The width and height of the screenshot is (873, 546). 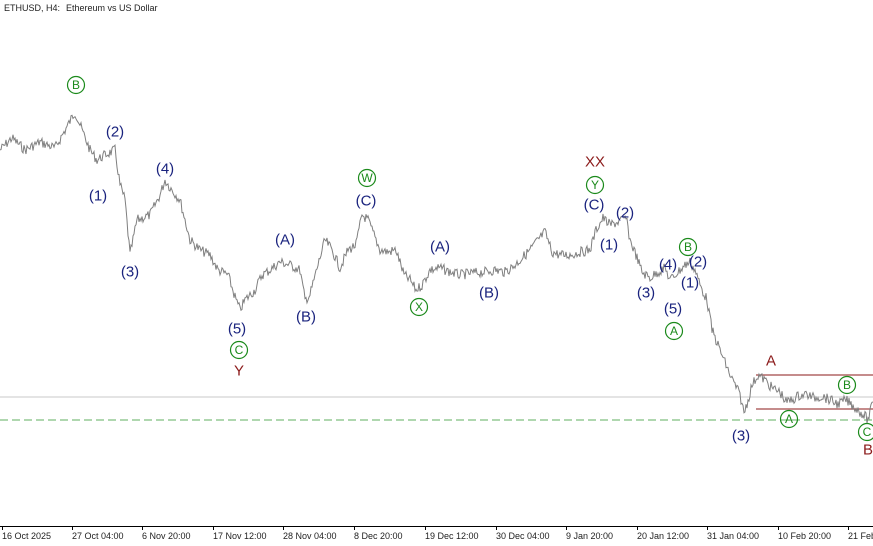 I want to click on time-axis-label: 30 Dec 04:00, so click(x=523, y=536).